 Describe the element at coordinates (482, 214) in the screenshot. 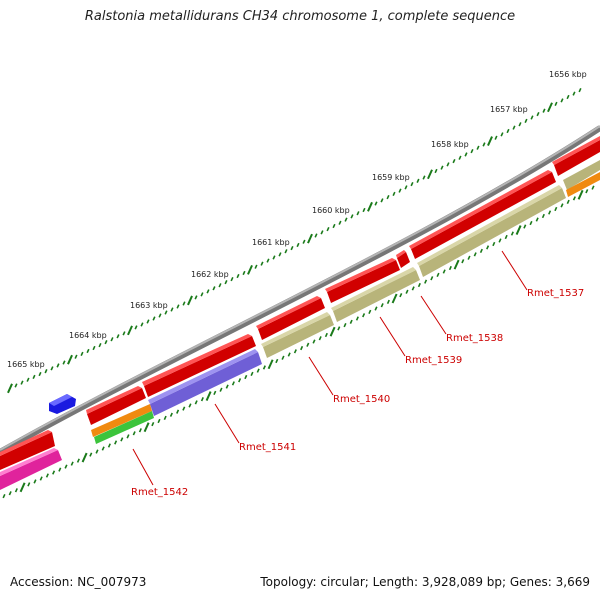

I see `gene-red-right` at that location.